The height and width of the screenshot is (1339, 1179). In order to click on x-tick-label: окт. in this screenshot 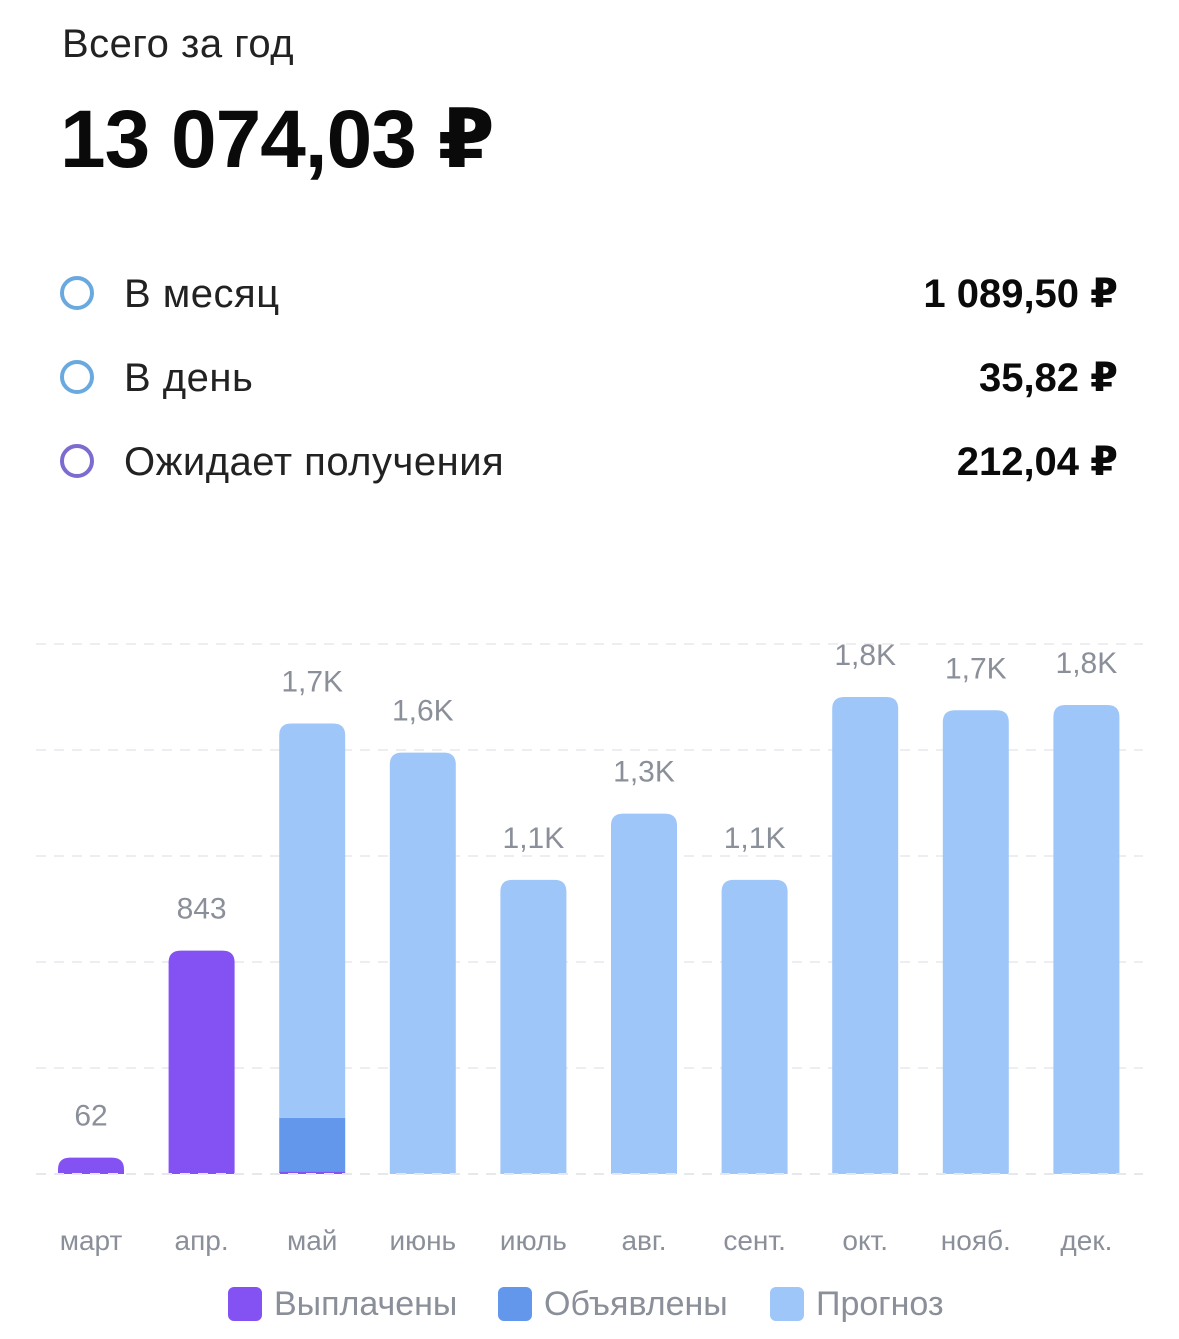, I will do `click(865, 1240)`.